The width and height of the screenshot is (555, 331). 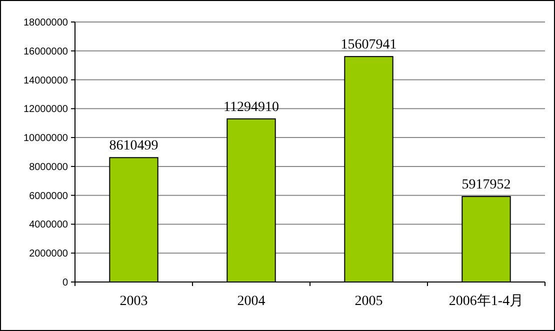 I want to click on y-tick-label: 14000000, so click(x=46, y=80).